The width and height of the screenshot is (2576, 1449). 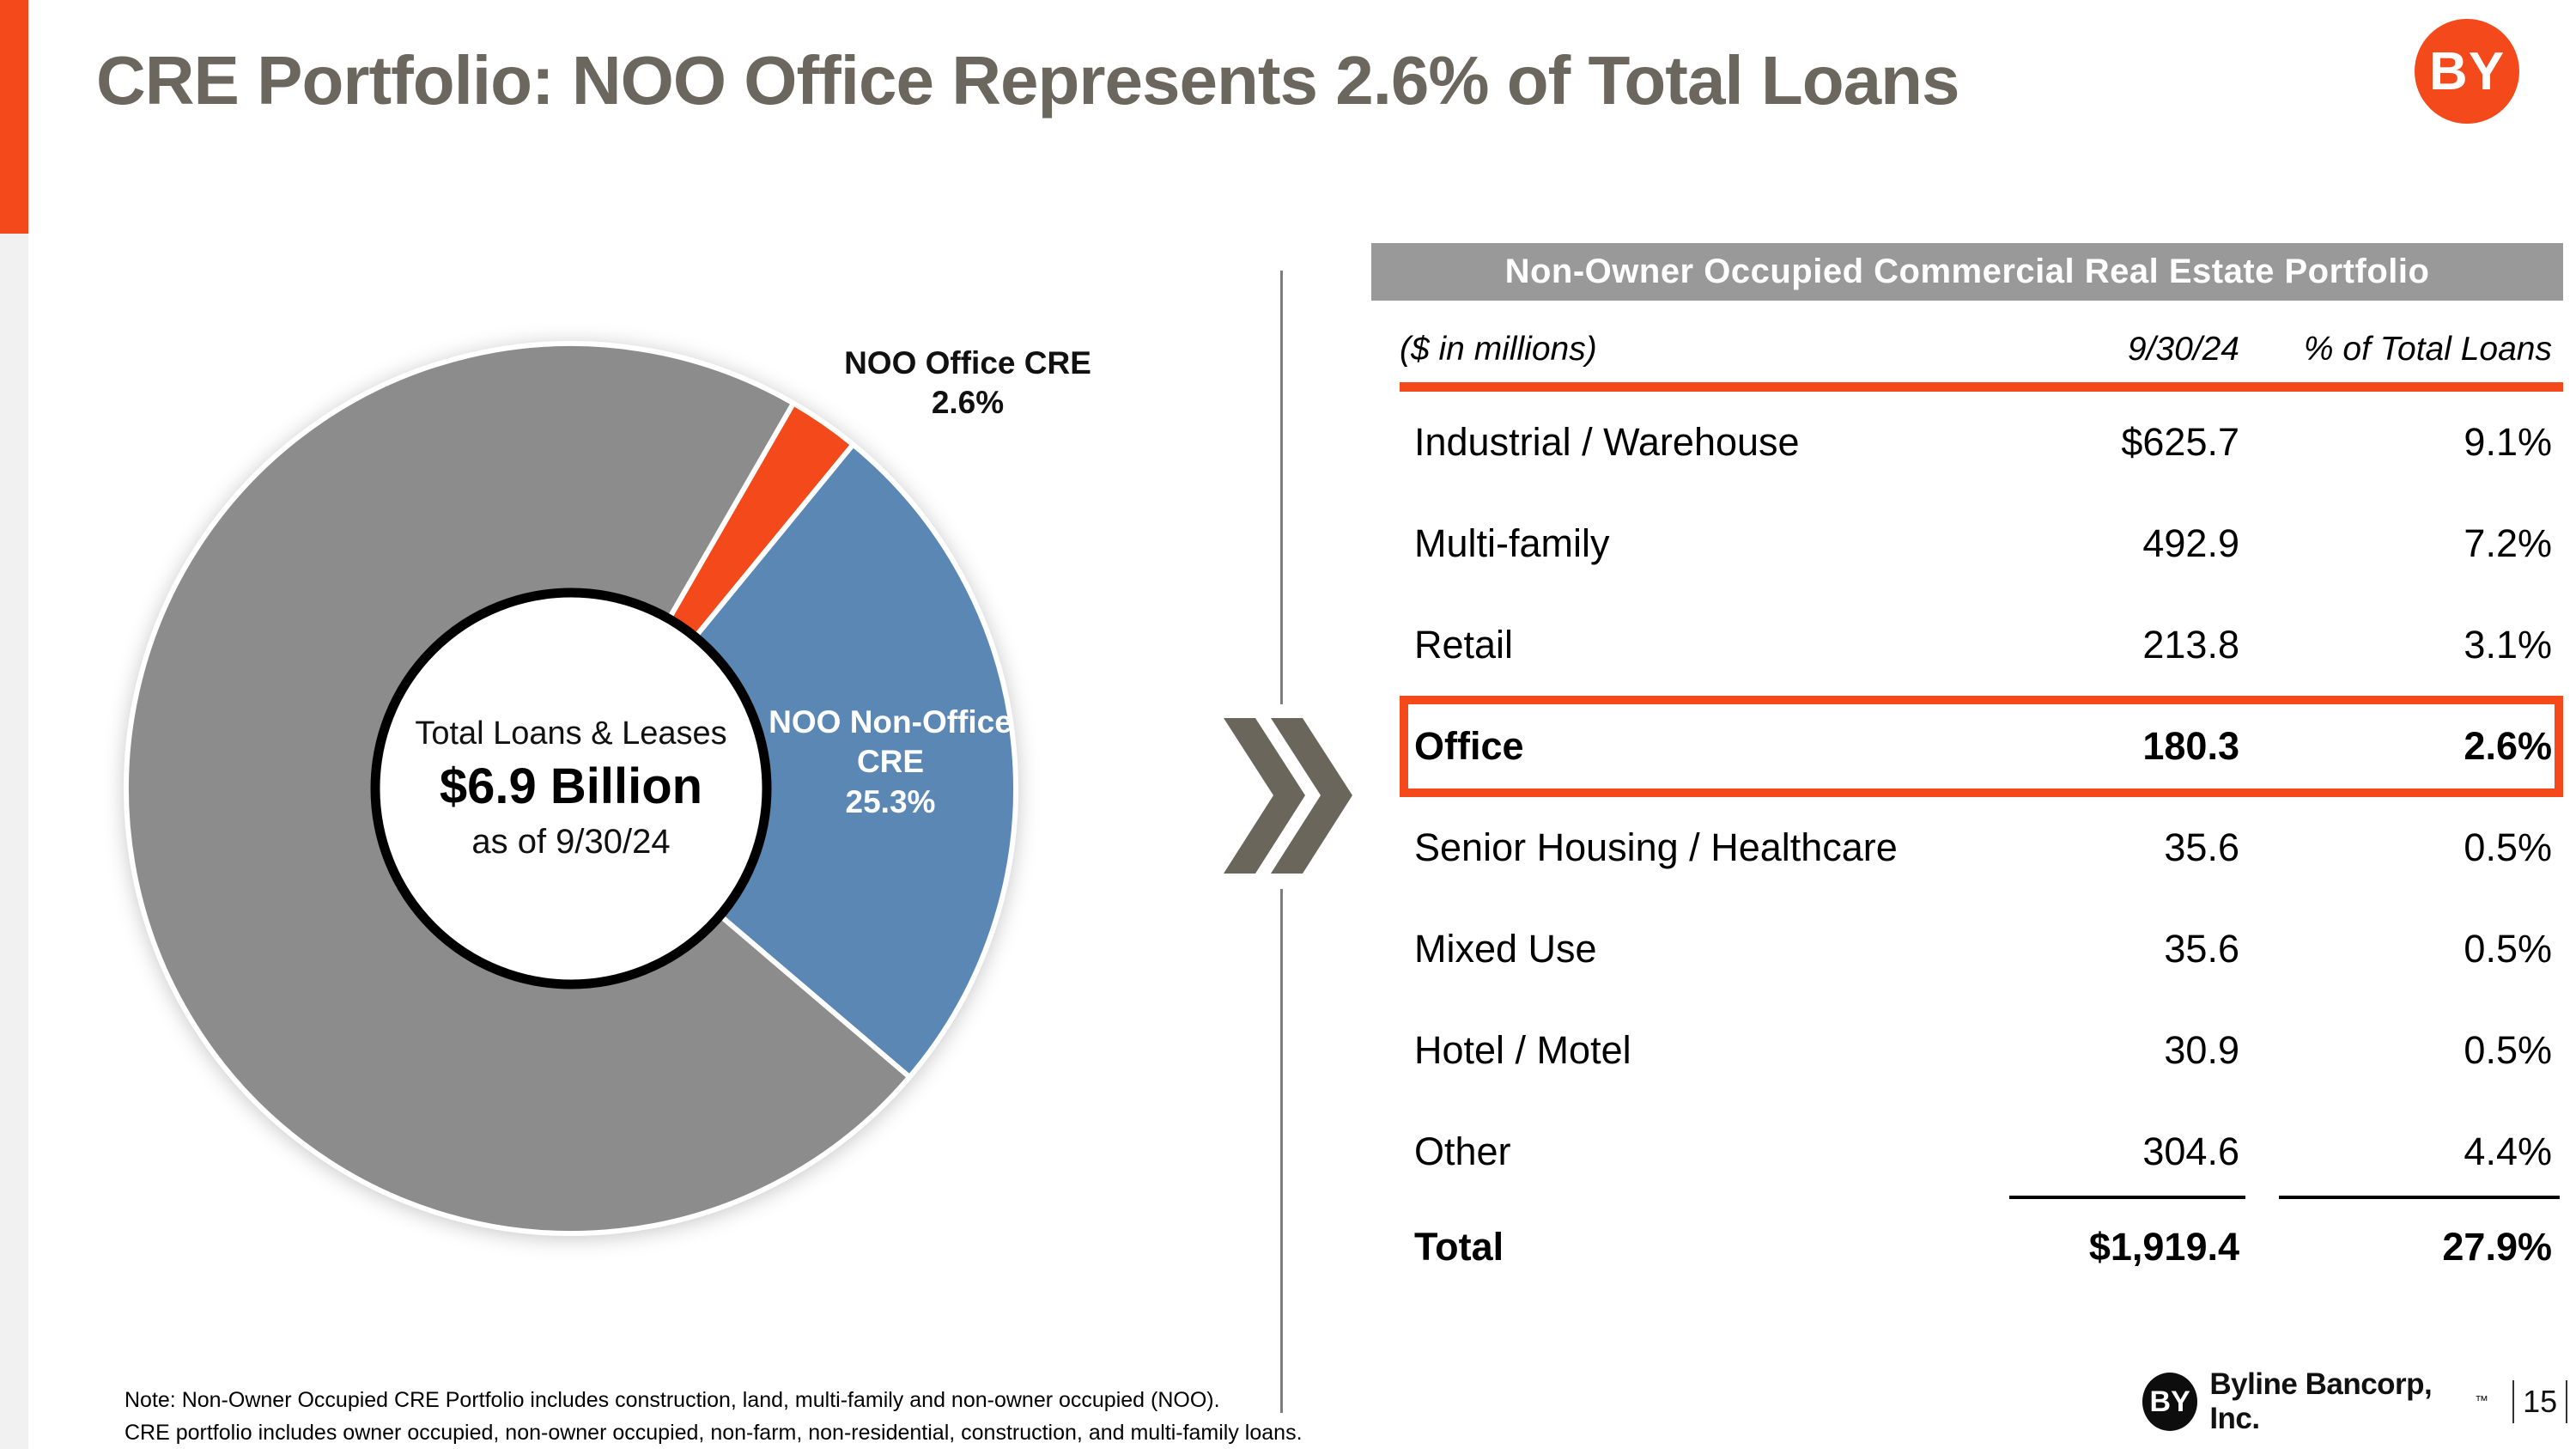 I want to click on footer-brand: BY Byline Bancorp, Inc. ™ 15, so click(x=2359, y=1401).